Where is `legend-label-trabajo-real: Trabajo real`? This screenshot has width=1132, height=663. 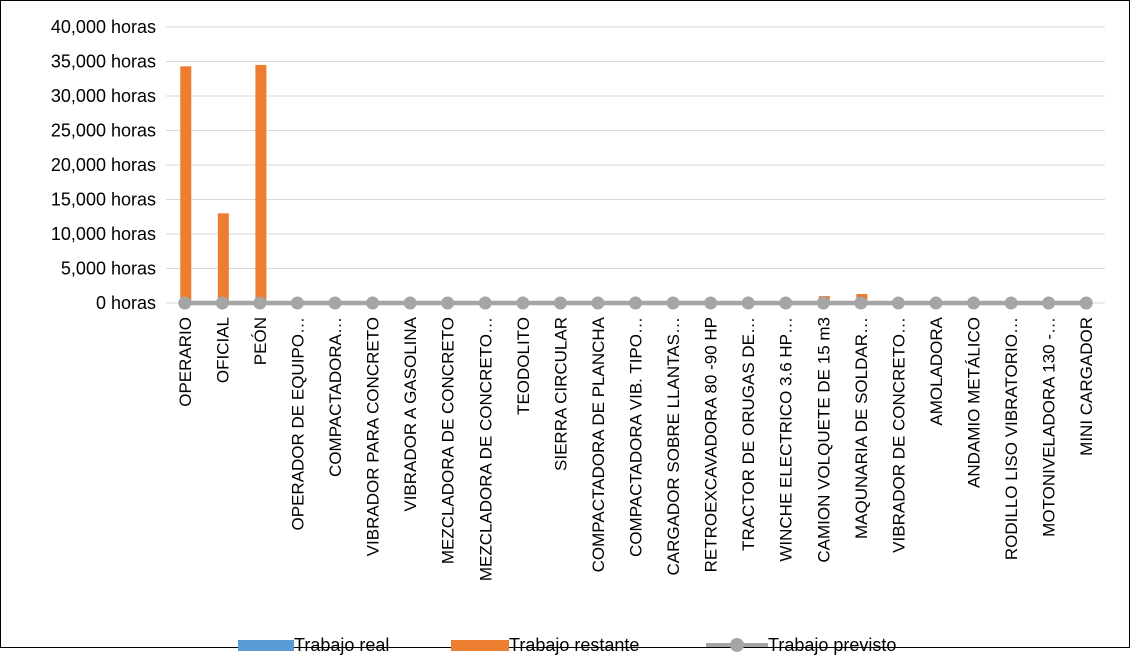
legend-label-trabajo-real: Trabajo real is located at coordinates (342, 644).